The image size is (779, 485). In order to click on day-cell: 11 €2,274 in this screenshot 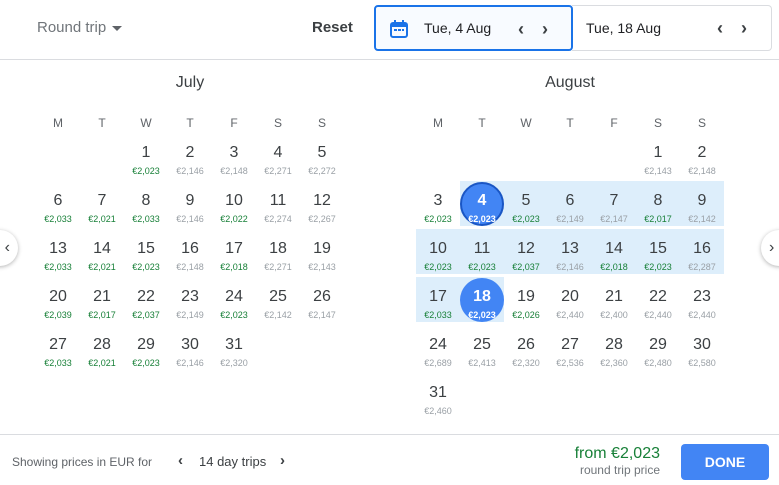, I will do `click(278, 204)`.